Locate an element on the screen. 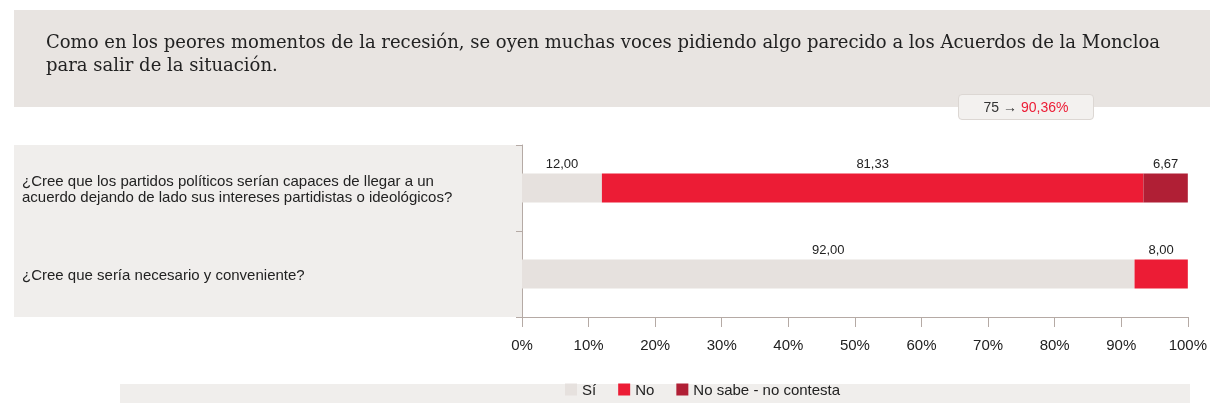 Image resolution: width=1210 pixels, height=403 pixels. legend-label: Sí is located at coordinates (589, 389).